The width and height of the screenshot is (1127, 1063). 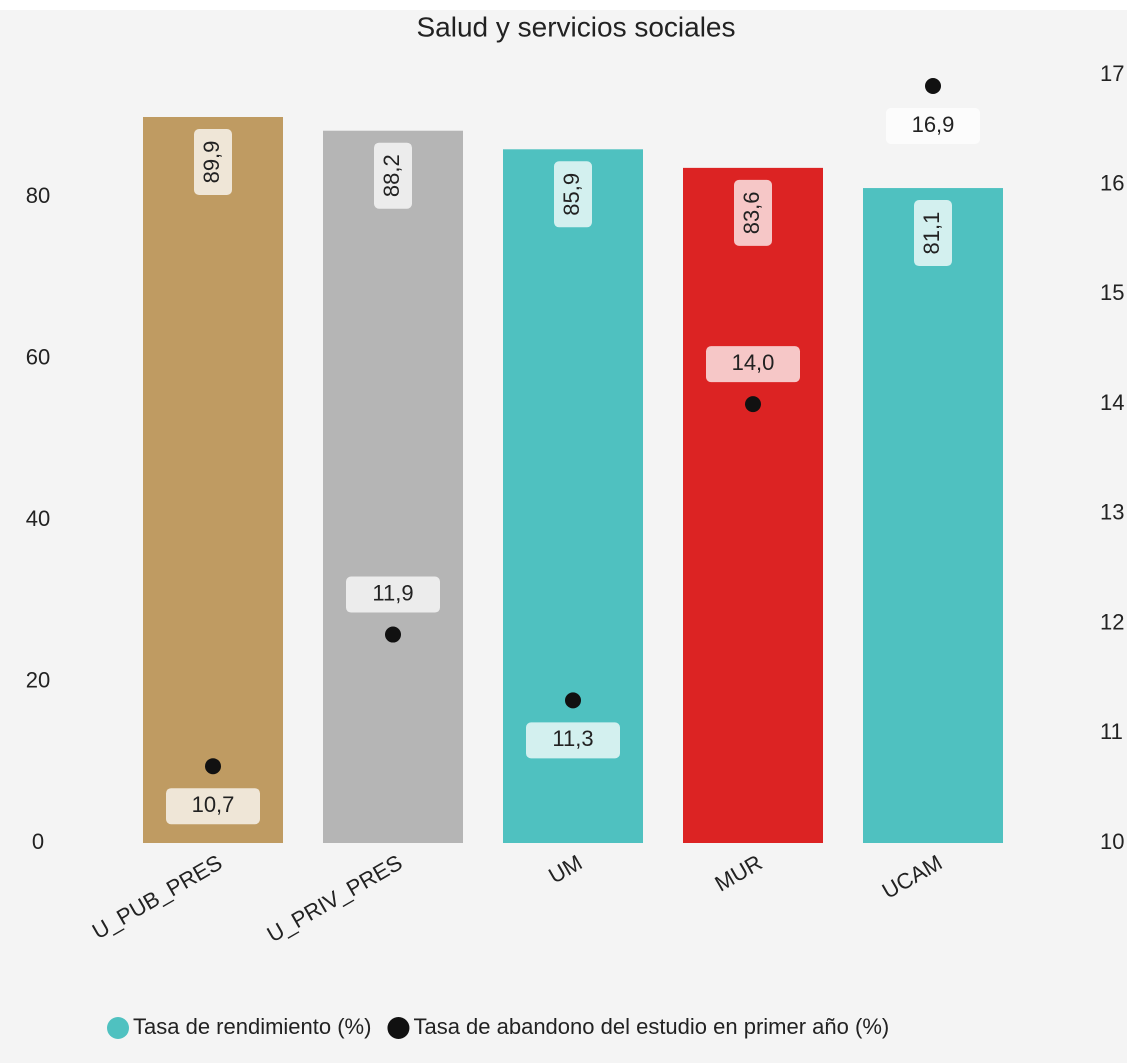 What do you see at coordinates (38, 518) in the screenshot?
I see `y-tick-label: 40` at bounding box center [38, 518].